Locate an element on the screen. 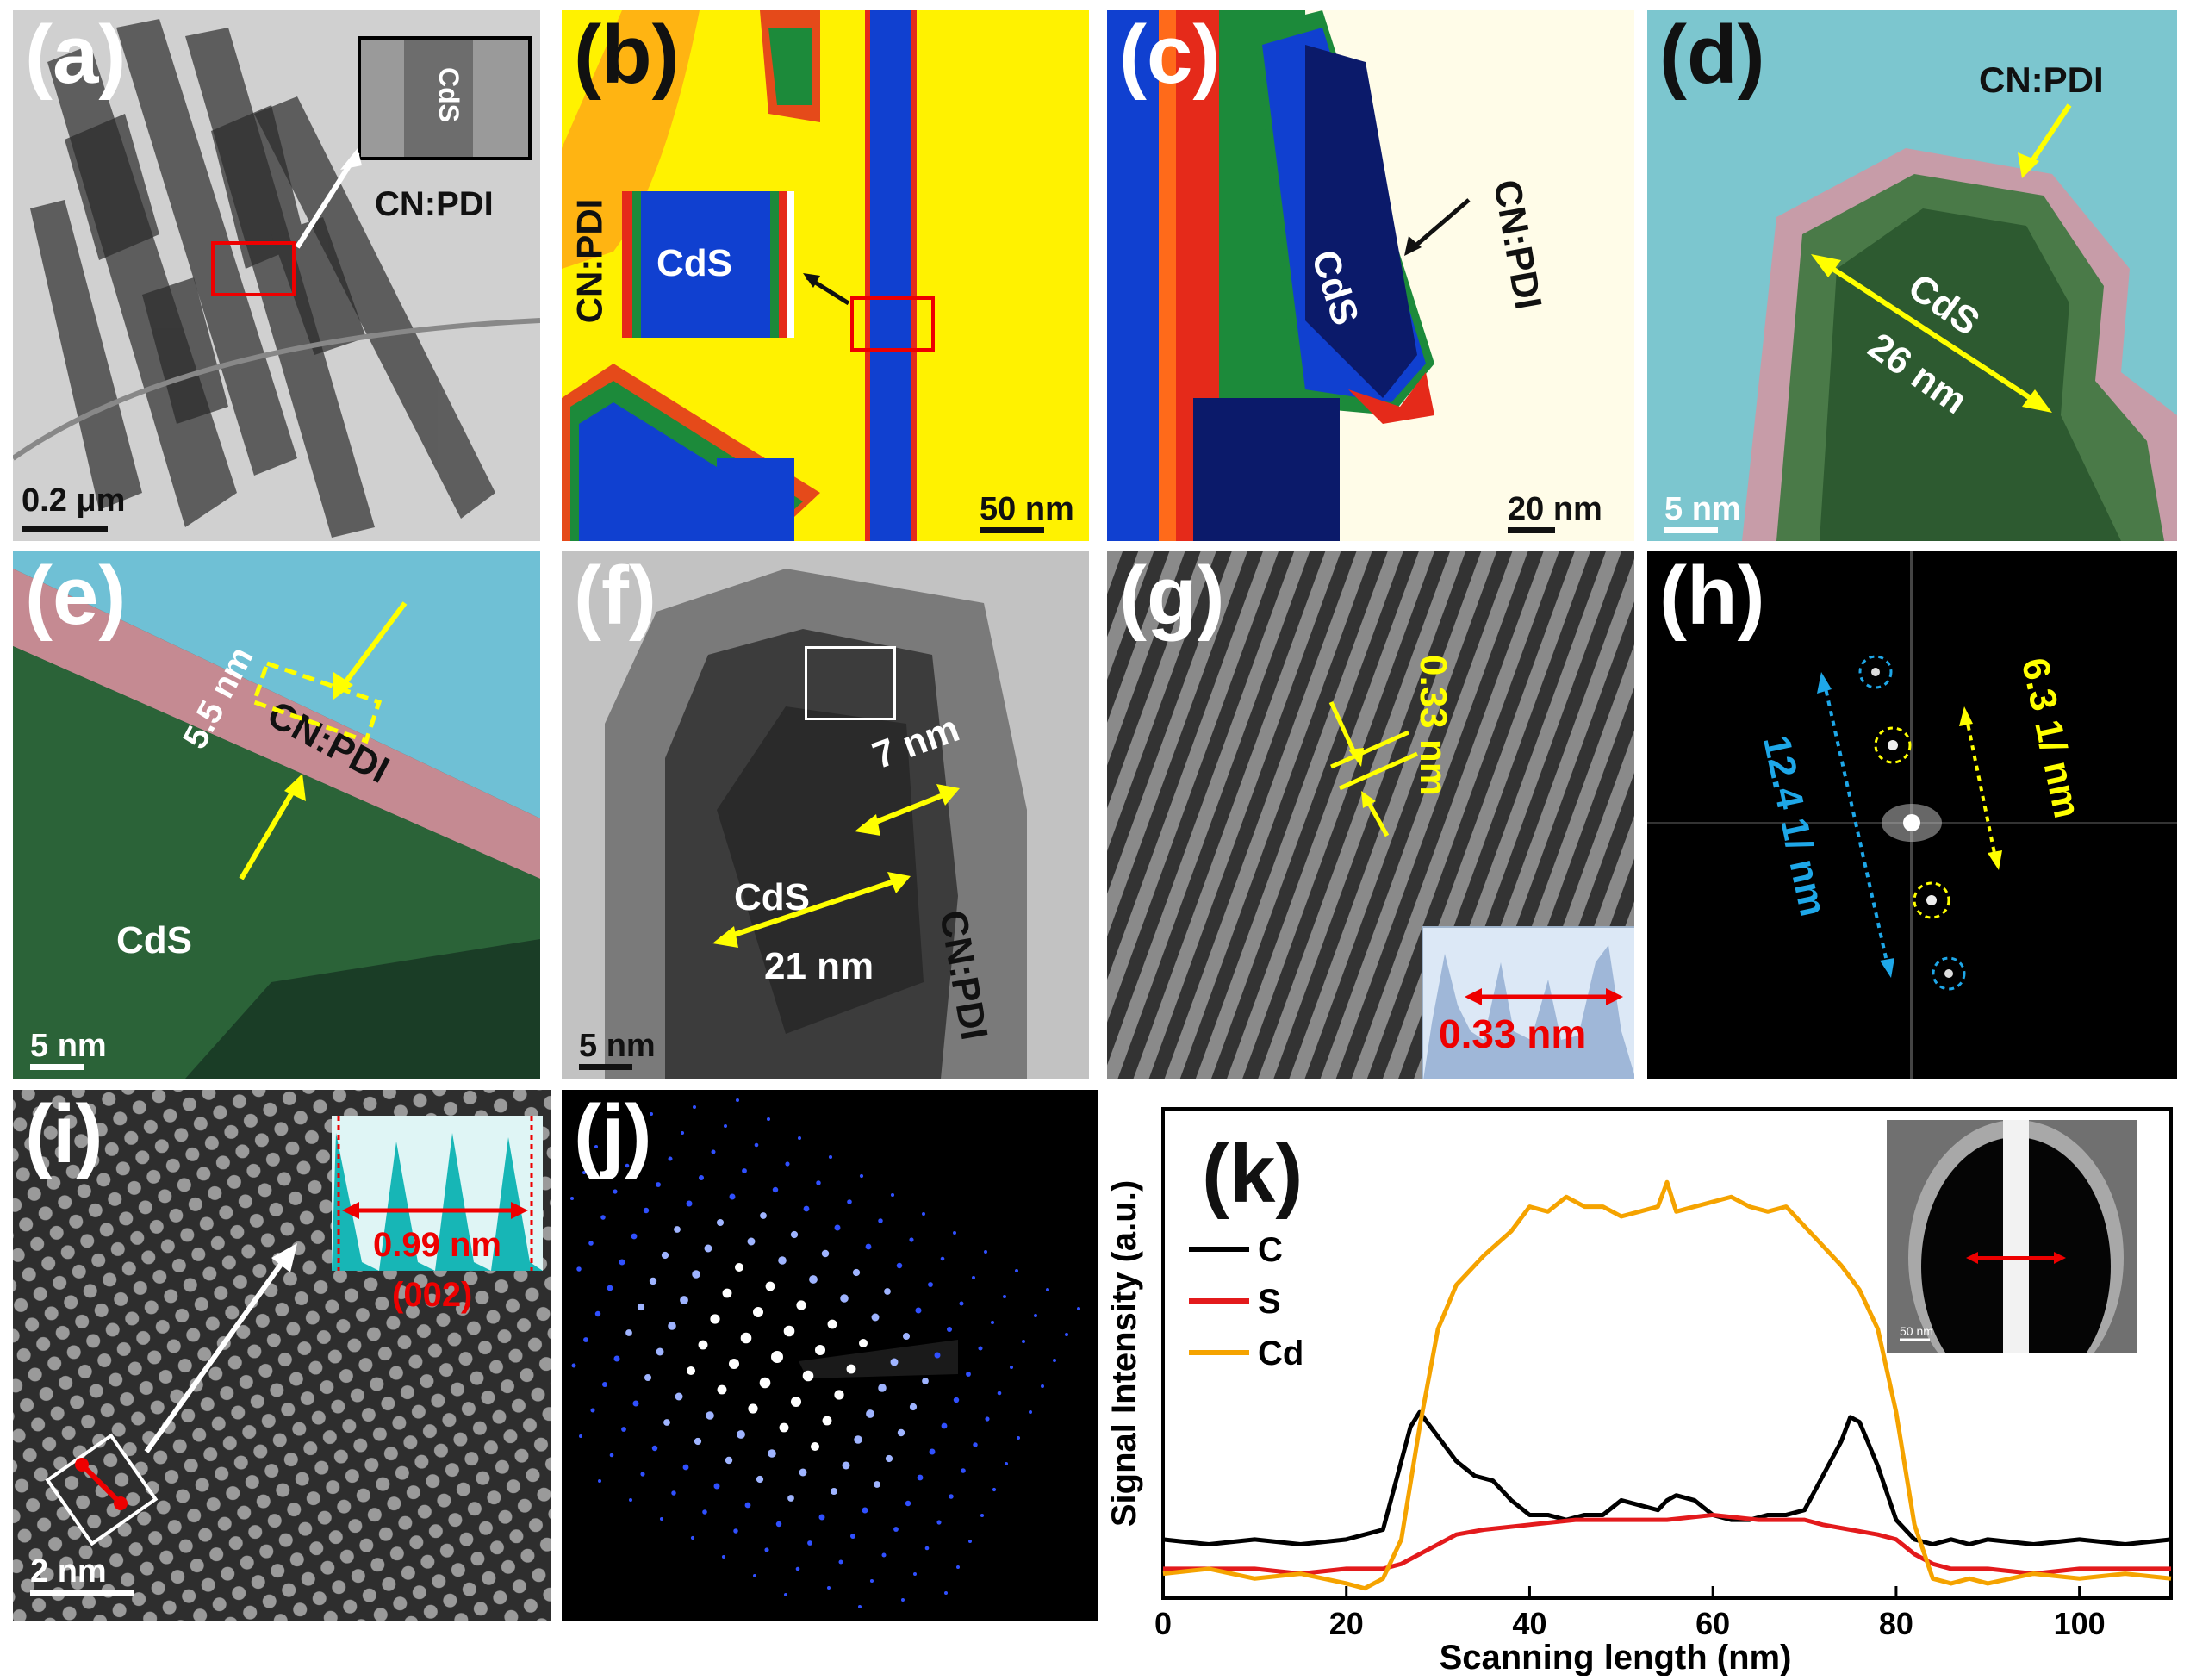  series-line-c is located at coordinates (1667, 1478).